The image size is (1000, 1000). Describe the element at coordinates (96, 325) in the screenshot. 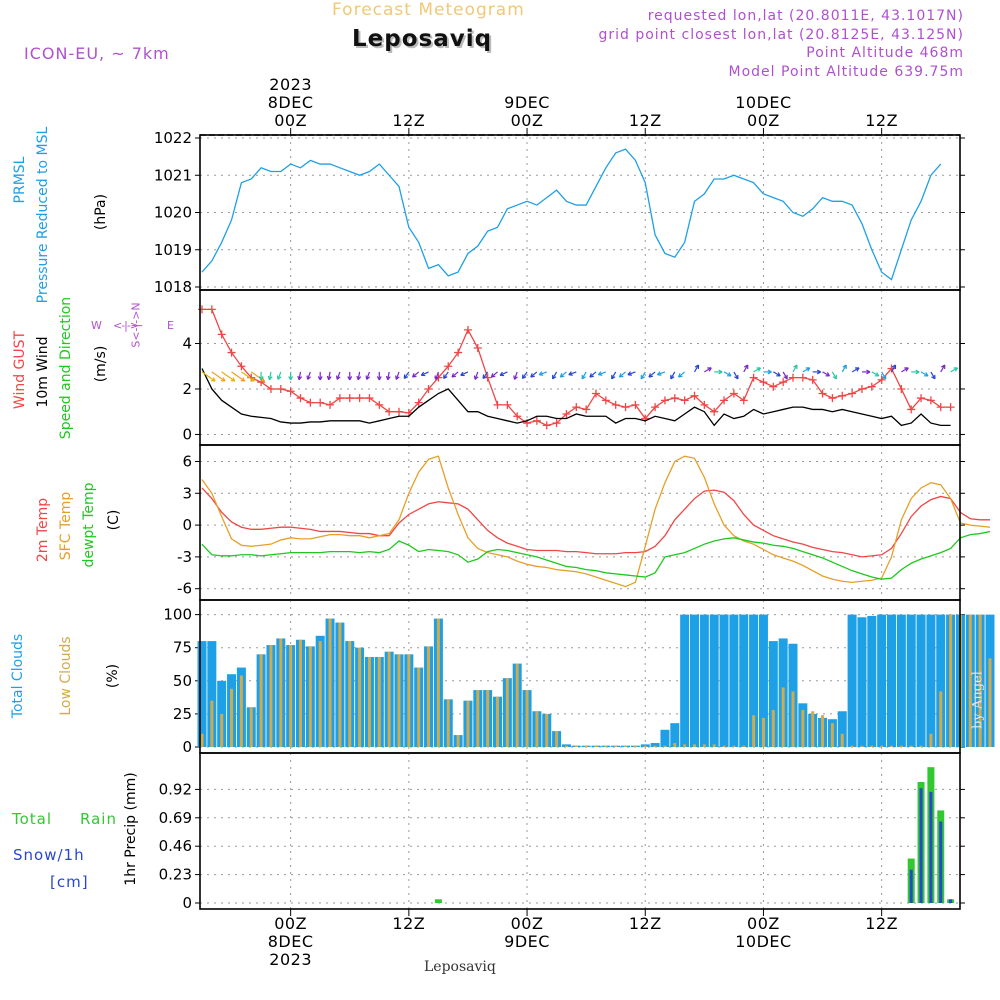

I see `compass-west: W` at that location.